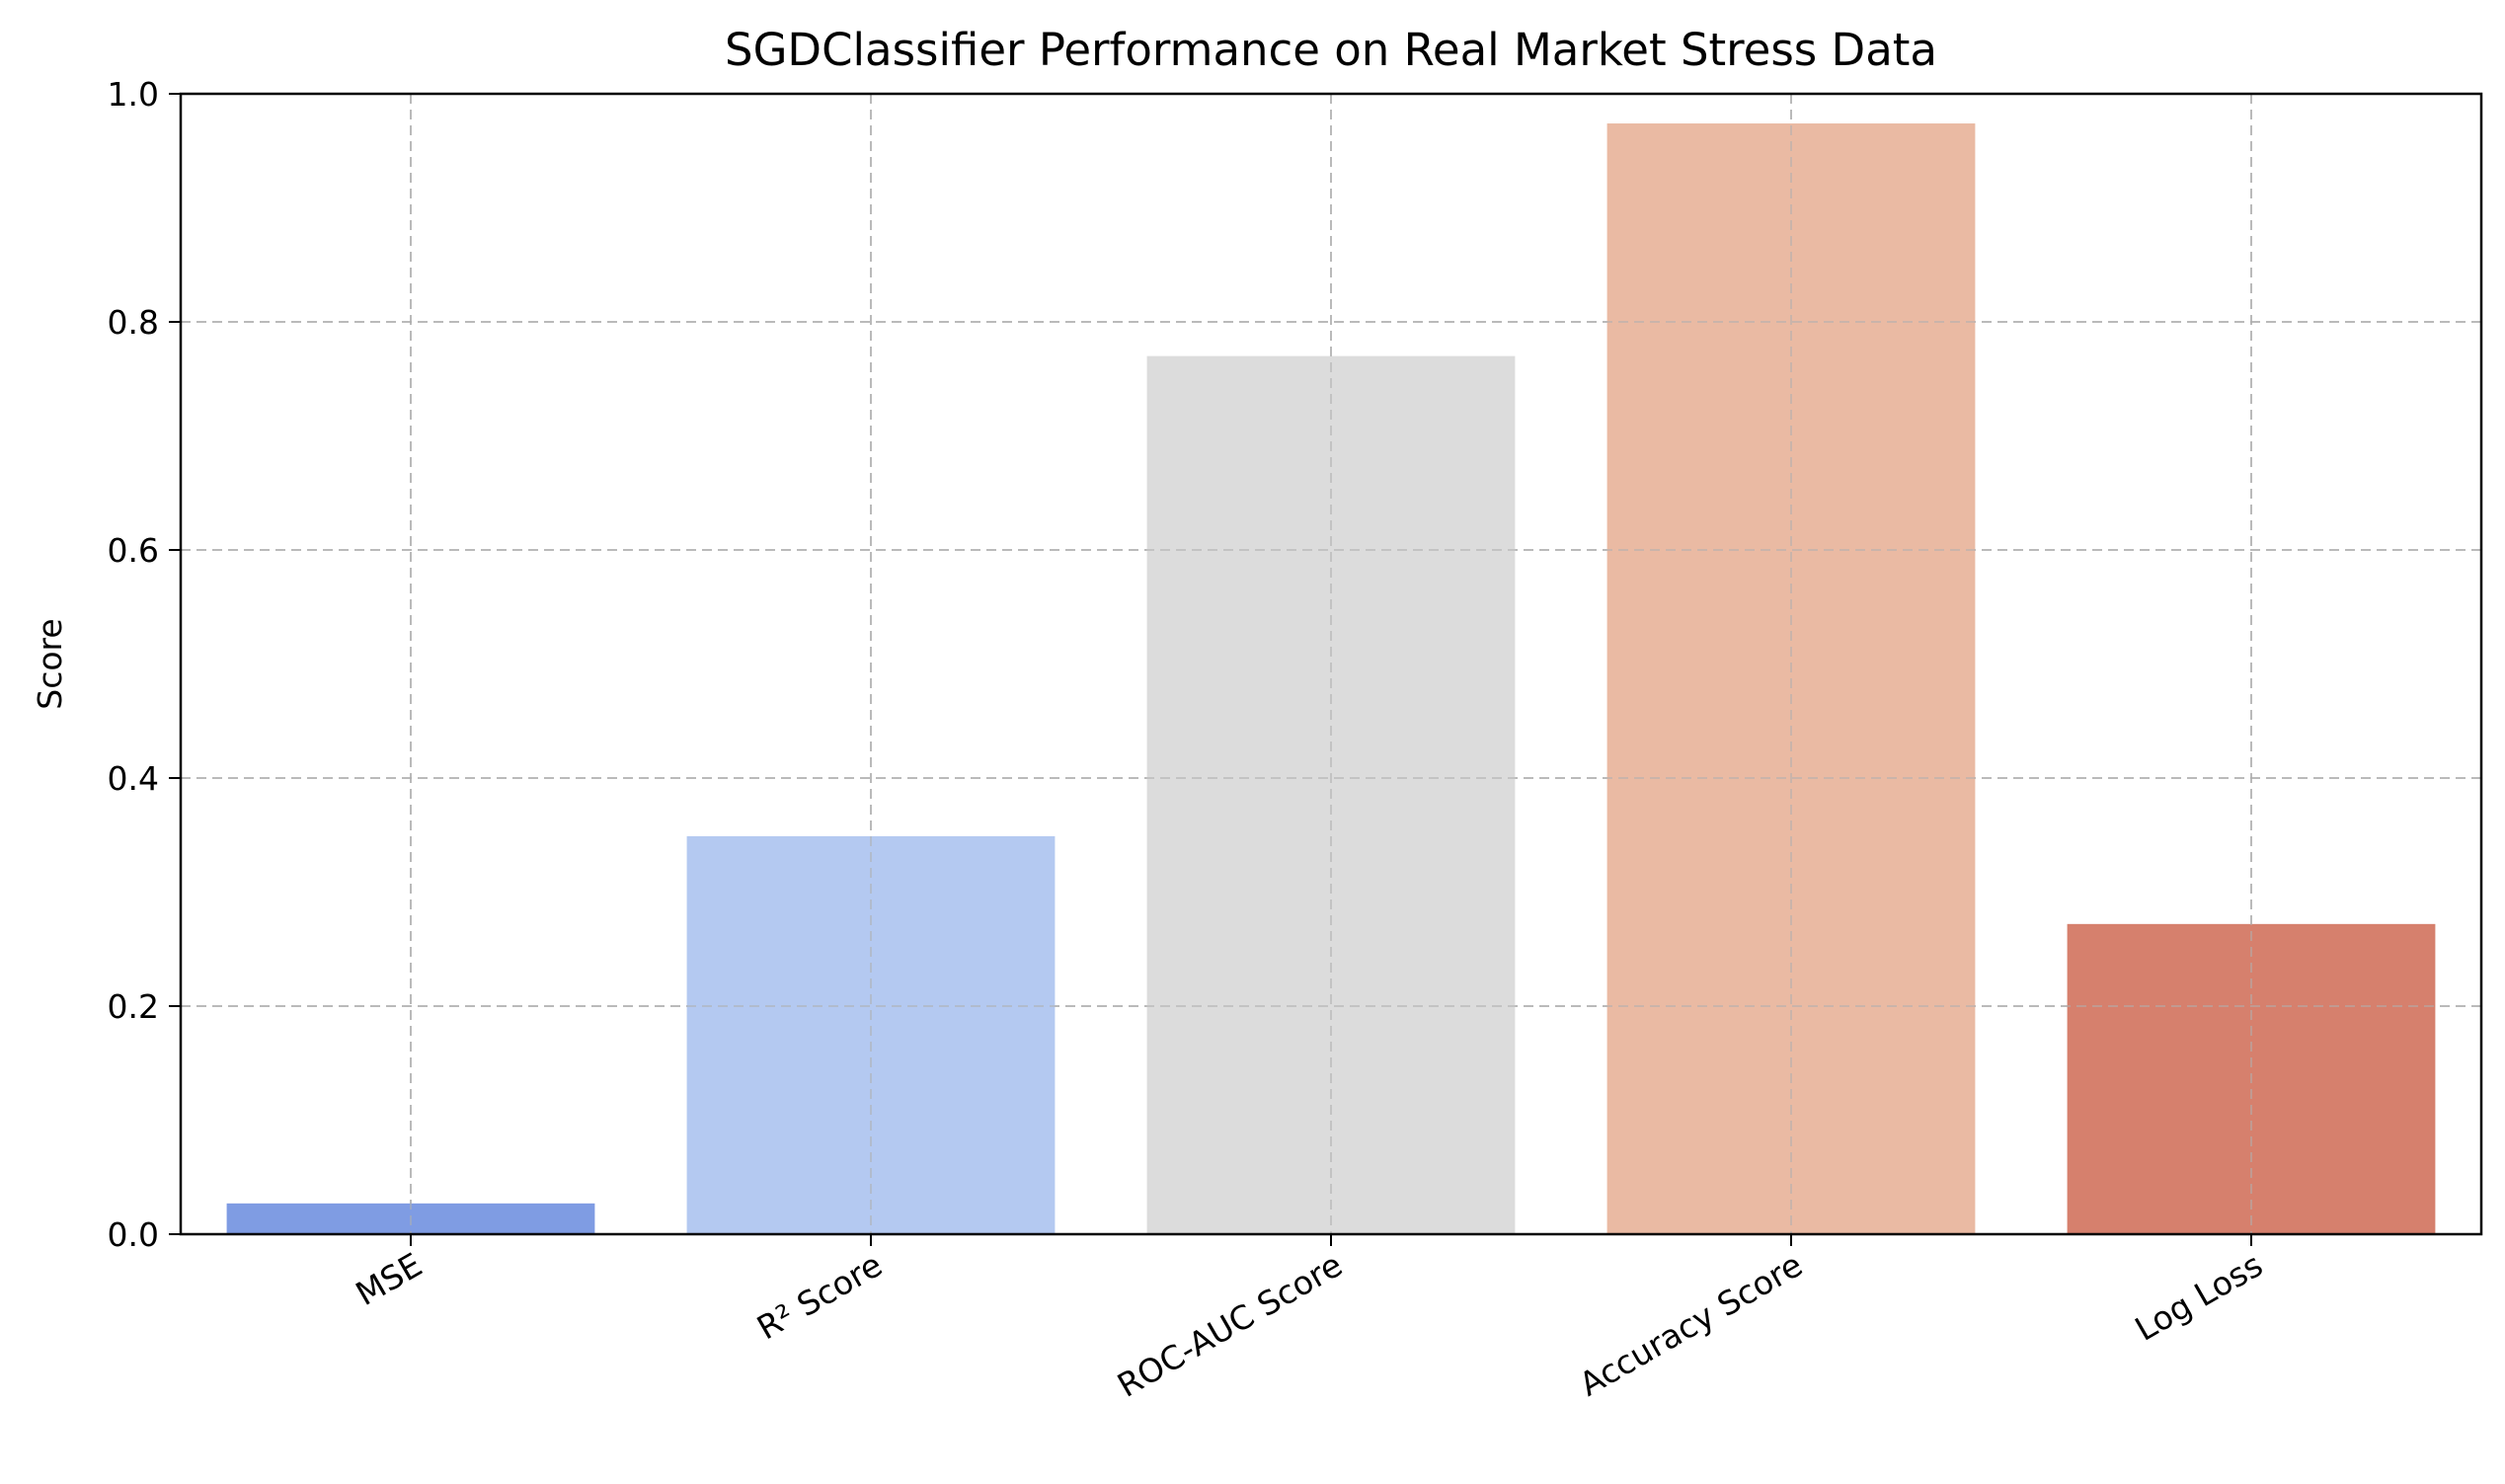 The height and width of the screenshot is (1484, 2505). Describe the element at coordinates (133, 323) in the screenshot. I see `y-tick-label: 0.8` at that location.